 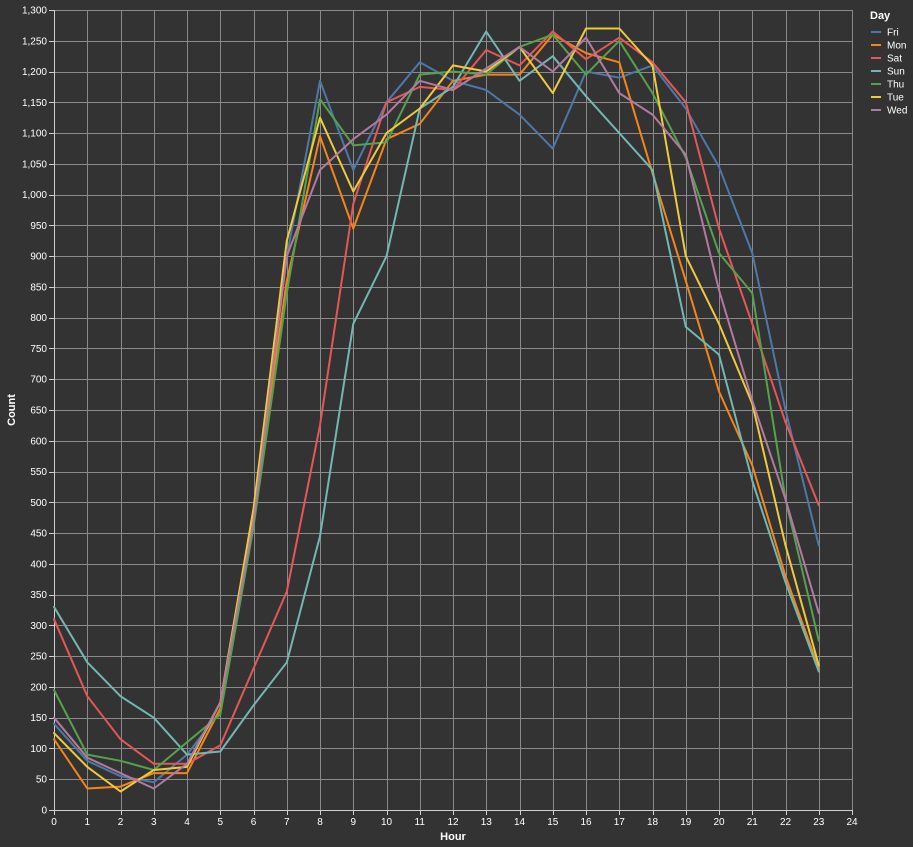 What do you see at coordinates (220, 822) in the screenshot?
I see `x-tick-label: 5` at bounding box center [220, 822].